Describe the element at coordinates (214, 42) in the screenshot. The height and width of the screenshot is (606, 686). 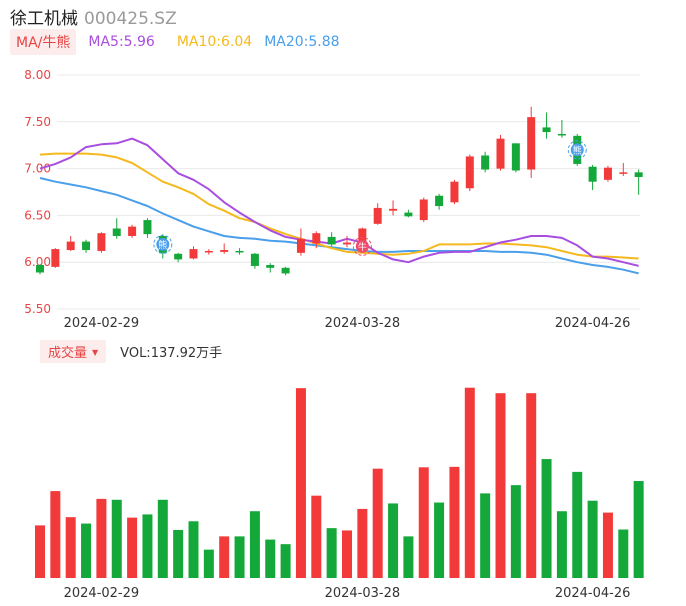
I see `ma10-legend: MA10:6.04` at that location.